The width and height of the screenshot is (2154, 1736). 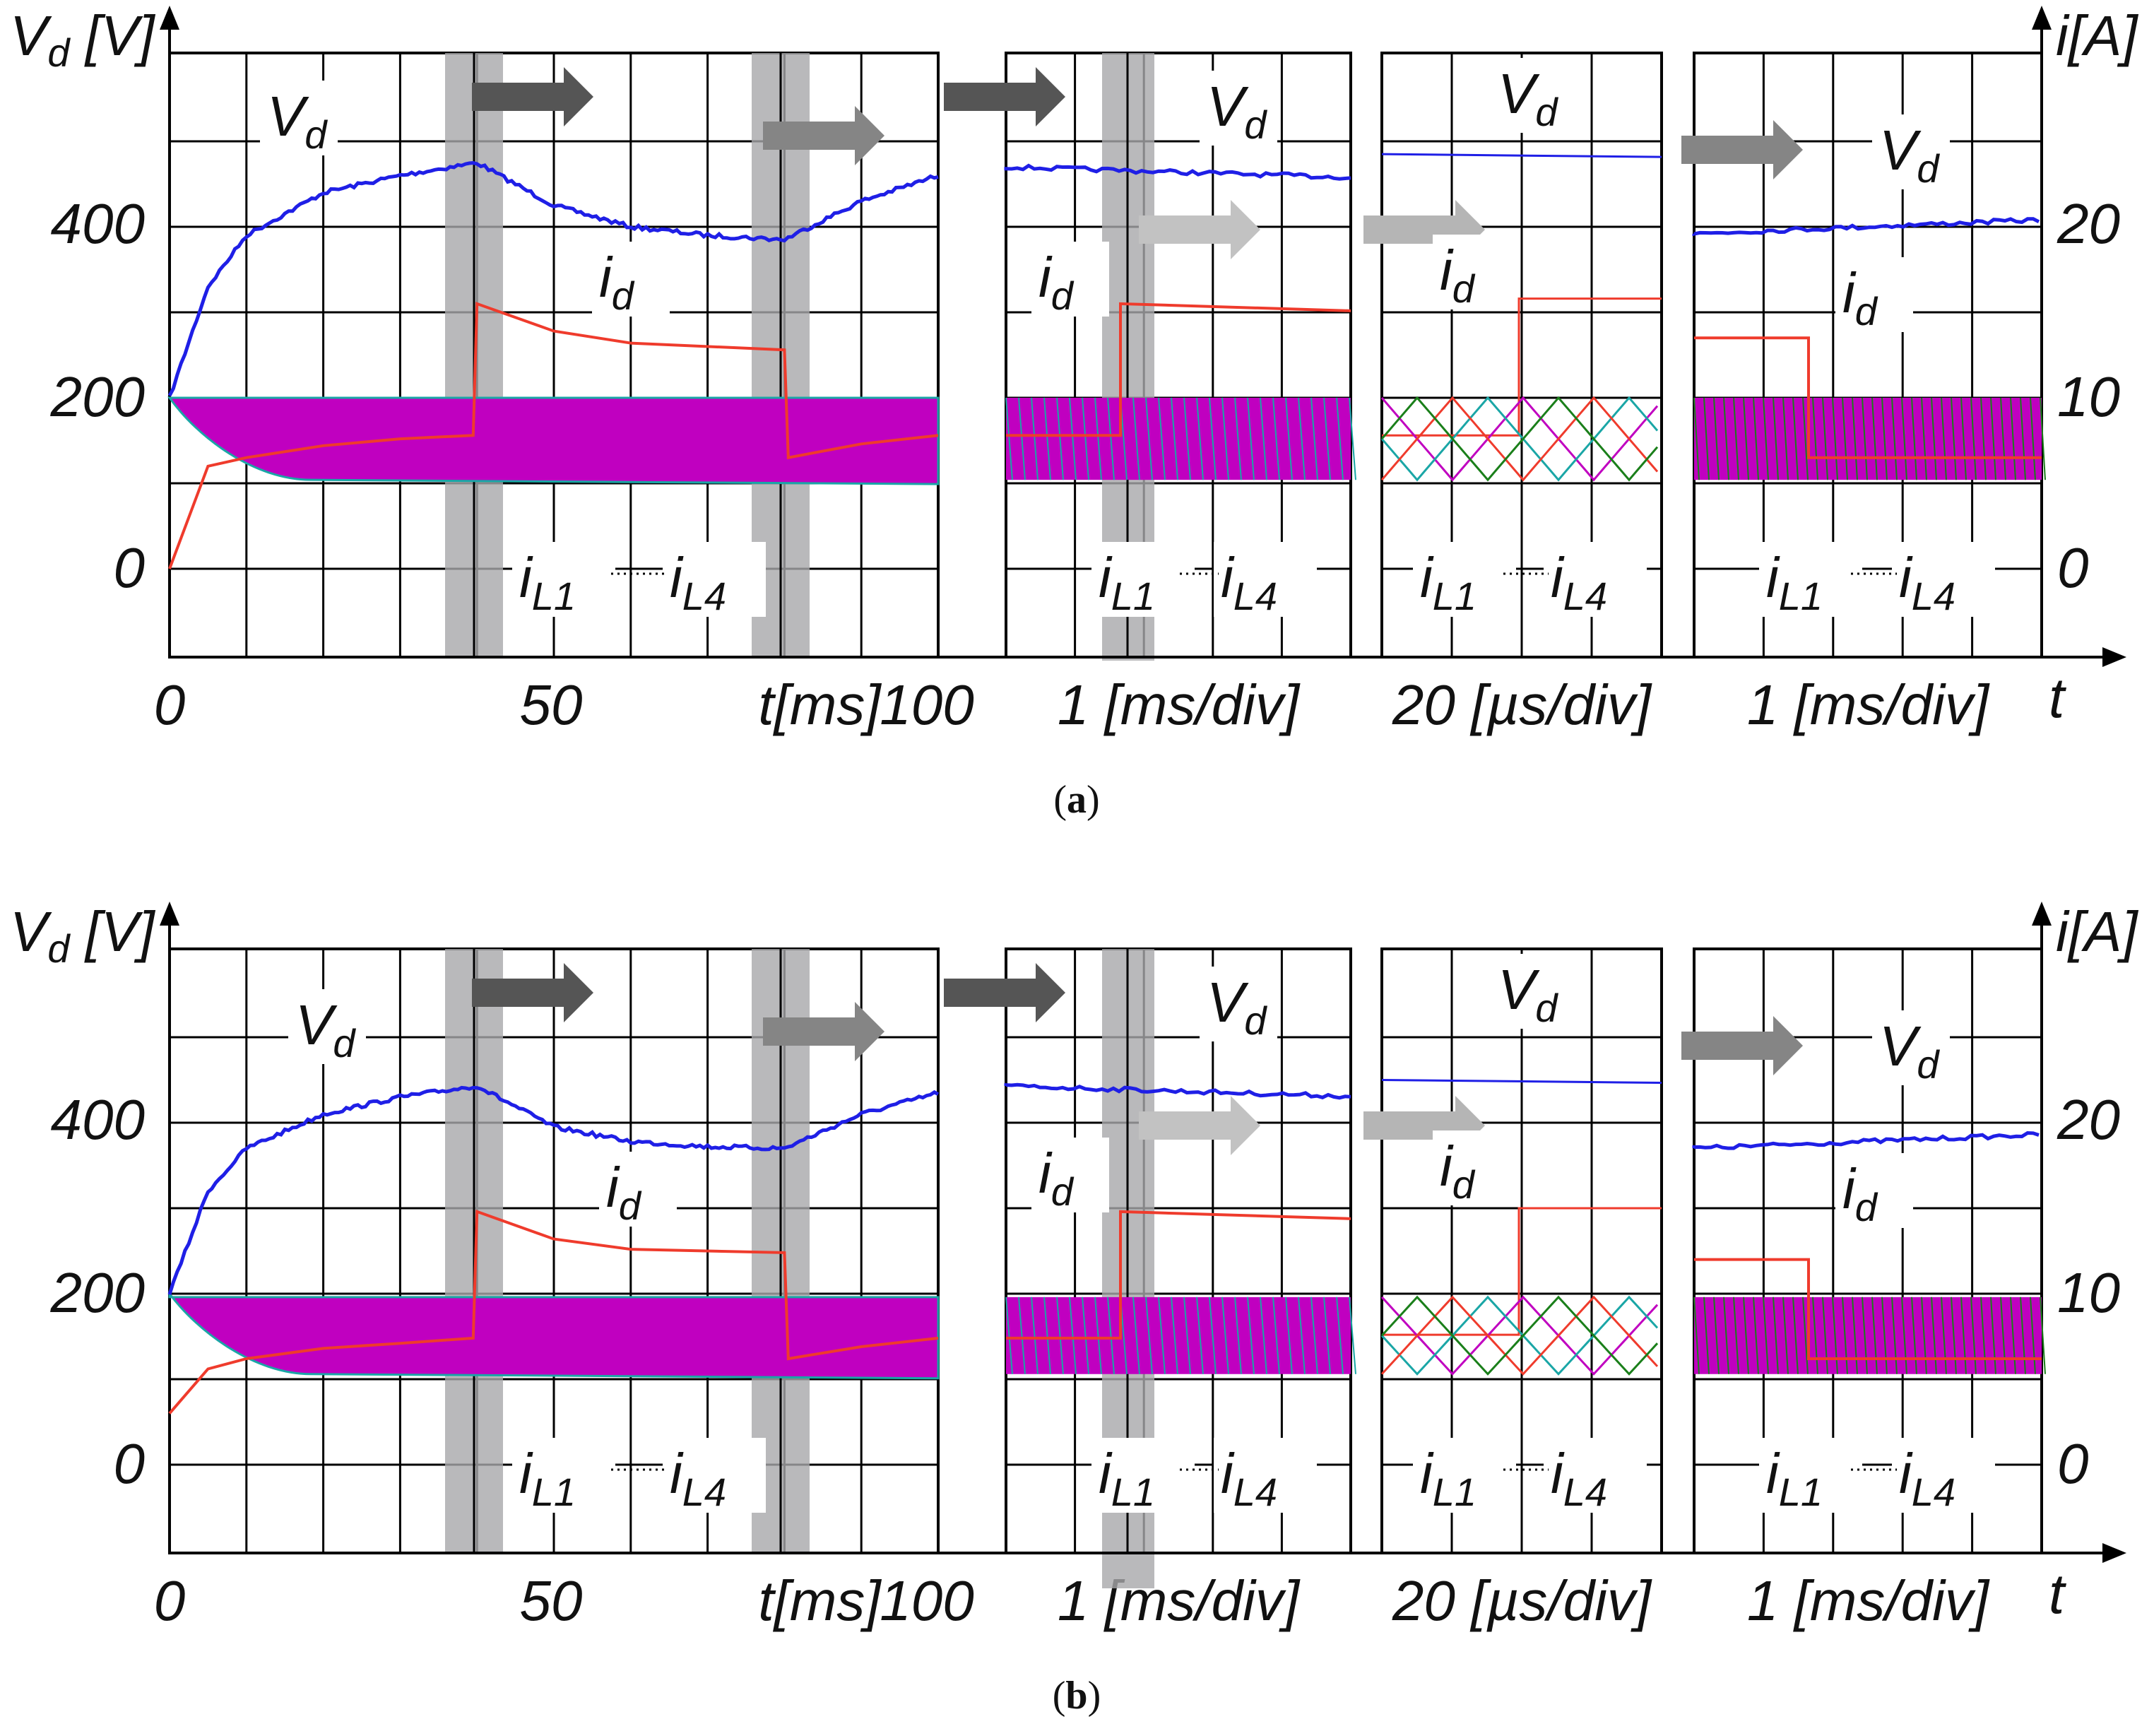 I want to click on vd-zoom3, so click(x=1866, y=1140).